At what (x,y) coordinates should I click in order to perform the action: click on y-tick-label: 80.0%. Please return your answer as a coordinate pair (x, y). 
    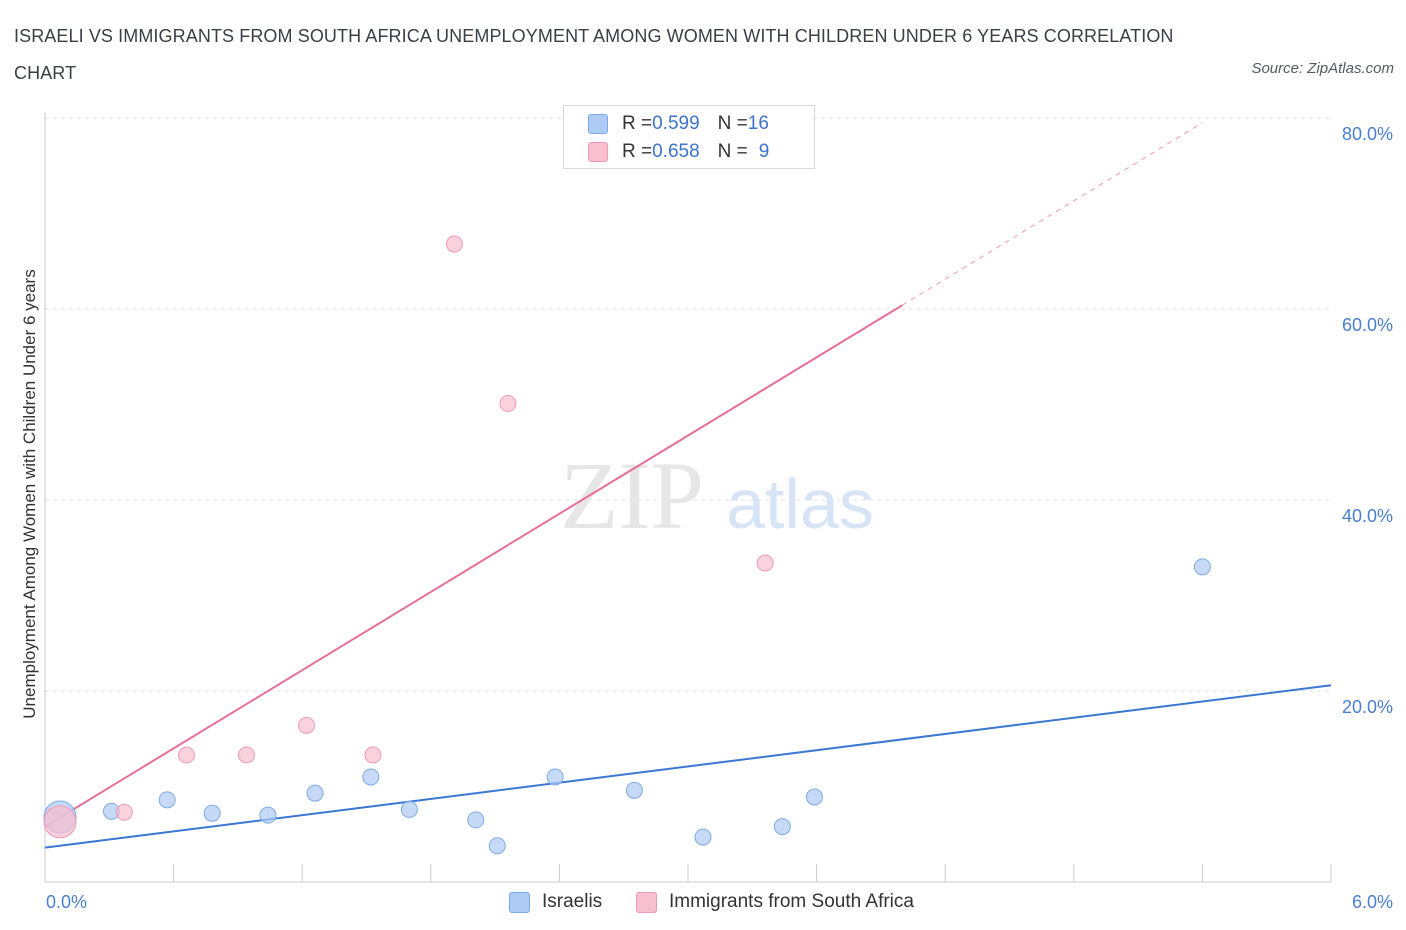
    Looking at the image, I should click on (1367, 134).